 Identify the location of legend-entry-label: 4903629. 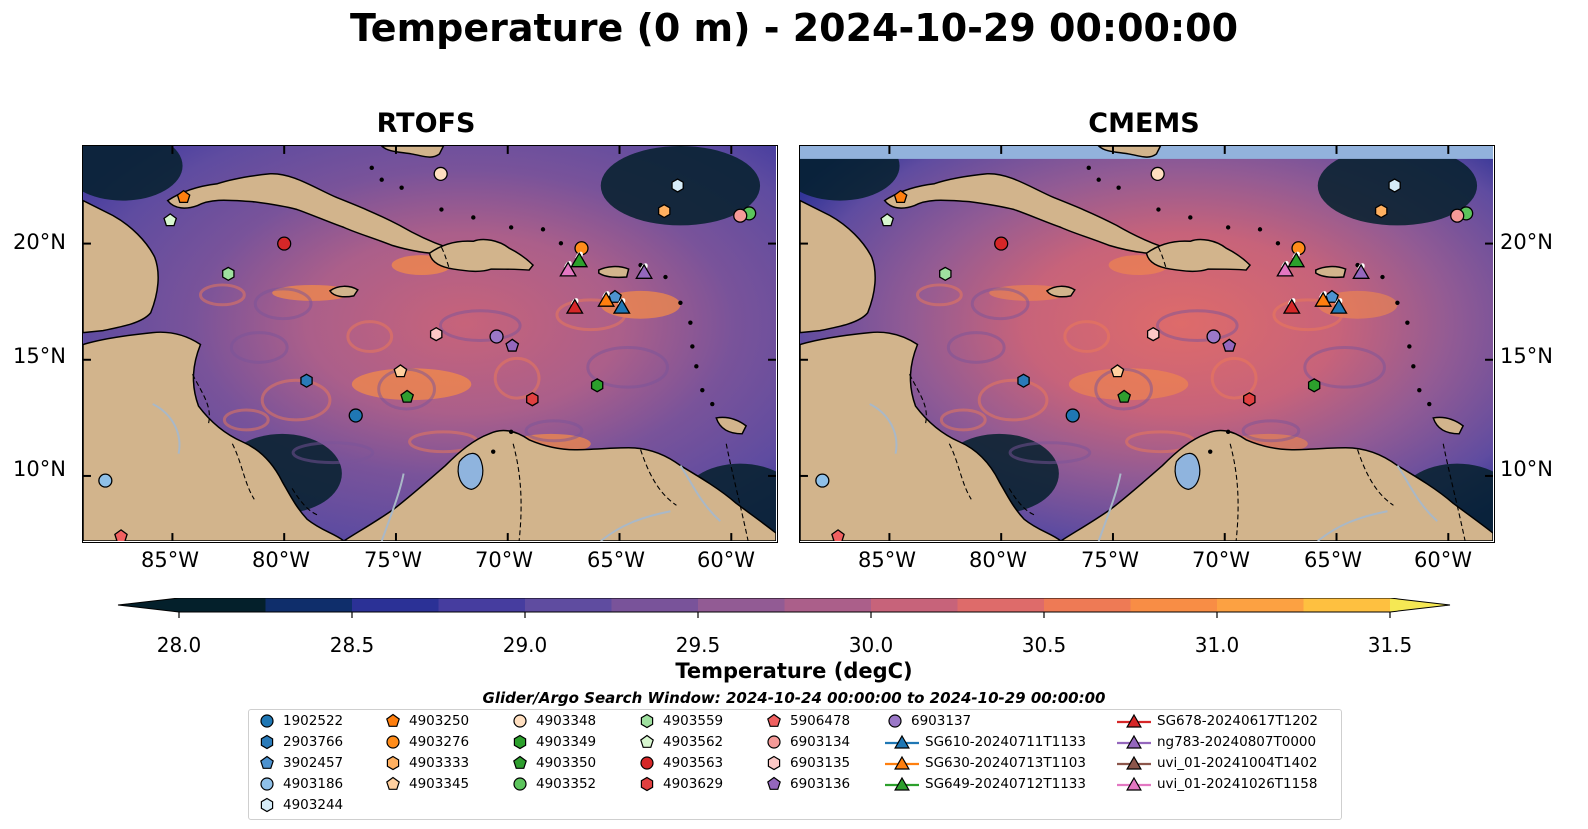
(693, 784).